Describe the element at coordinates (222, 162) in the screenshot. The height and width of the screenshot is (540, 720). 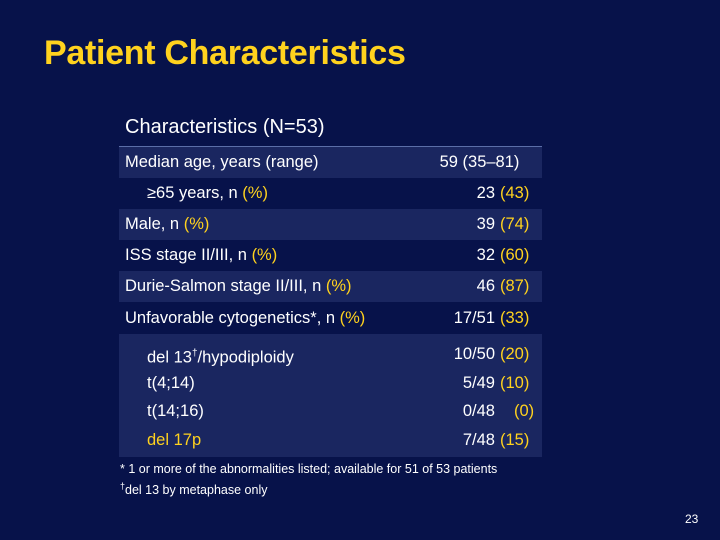
I see `row-label: Median age, years (range)` at that location.